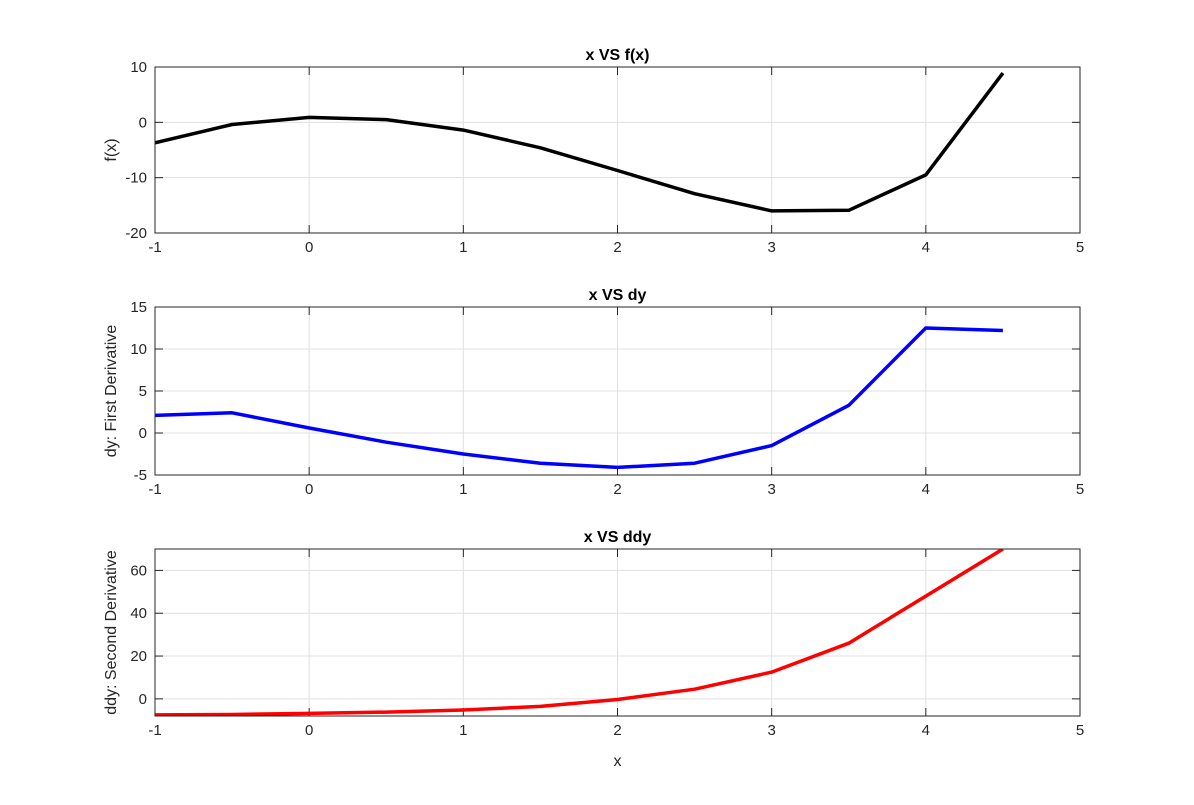 The width and height of the screenshot is (1194, 805). I want to click on y-tick-label: 40, so click(138, 613).